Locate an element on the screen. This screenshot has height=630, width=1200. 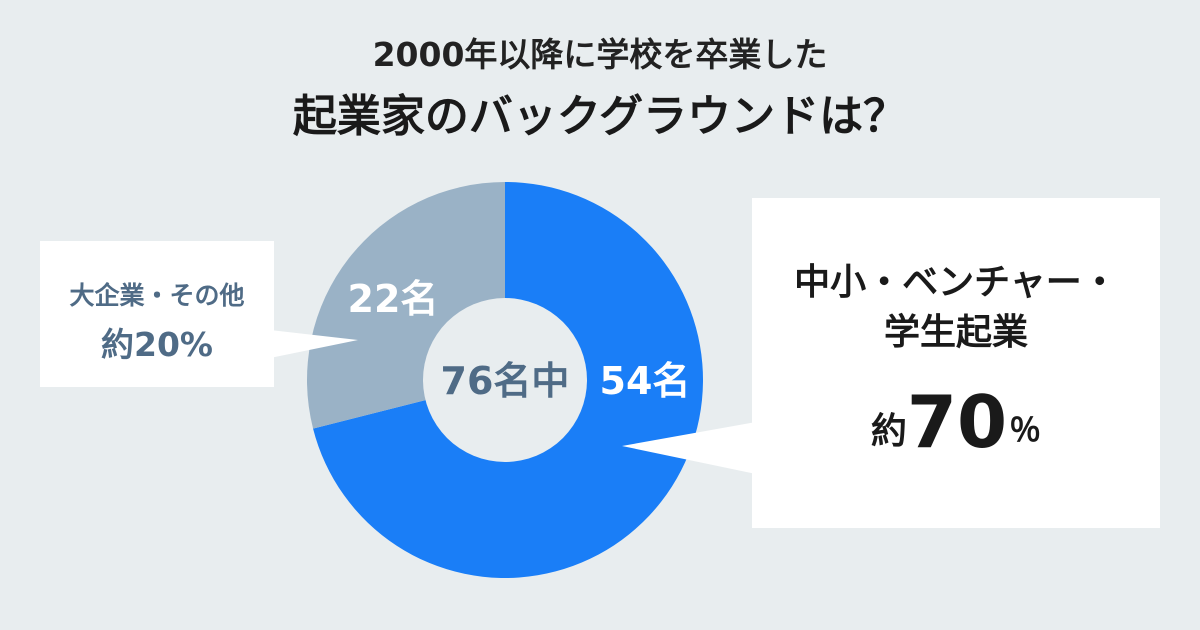
left-callout-box is located at coordinates (157, 314).